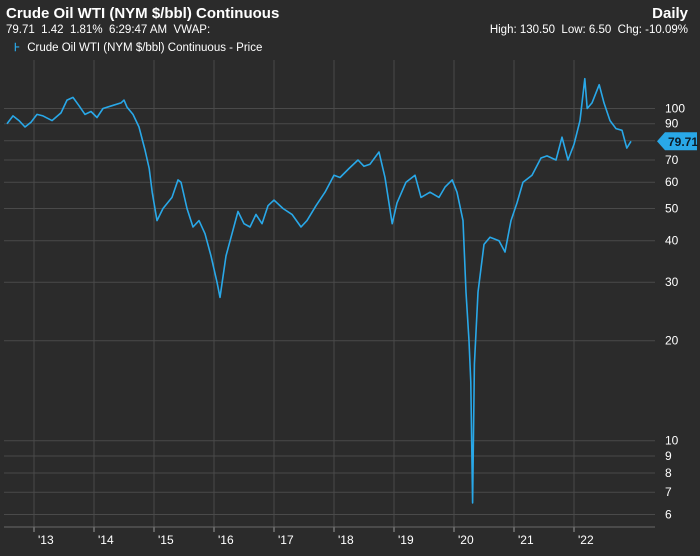  What do you see at coordinates (346, 540) in the screenshot?
I see `x-tick-label: '18` at bounding box center [346, 540].